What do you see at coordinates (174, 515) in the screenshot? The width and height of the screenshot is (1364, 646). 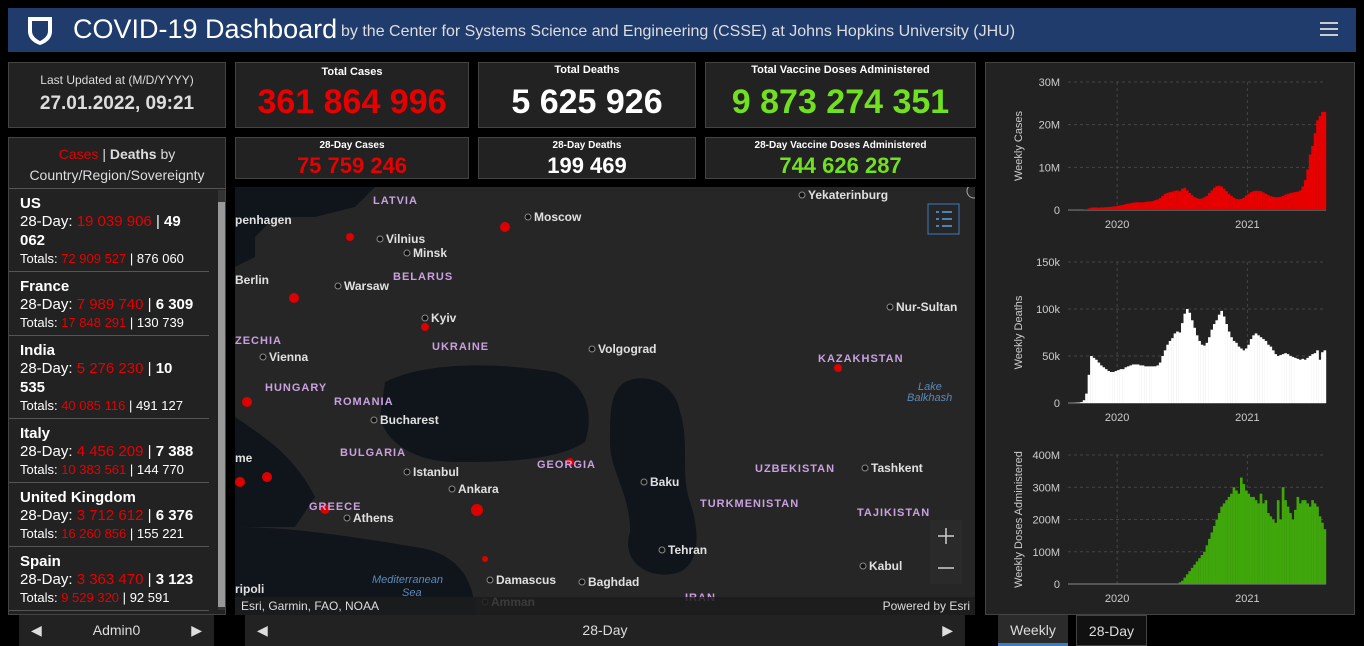 I see `period-deaths: 6 376` at bounding box center [174, 515].